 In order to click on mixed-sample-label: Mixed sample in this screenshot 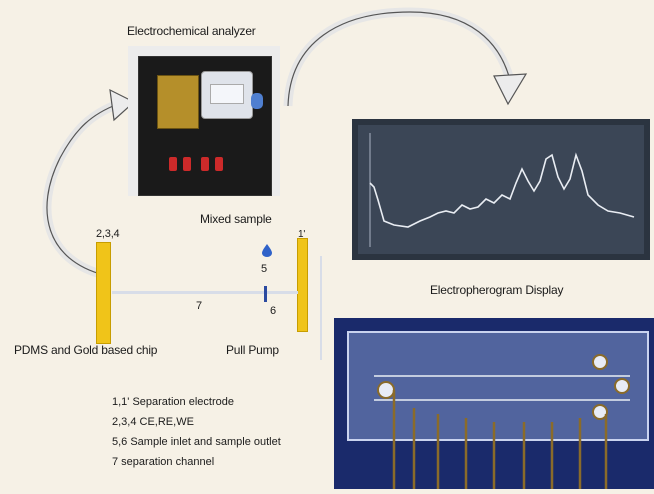, I will do `click(236, 219)`.